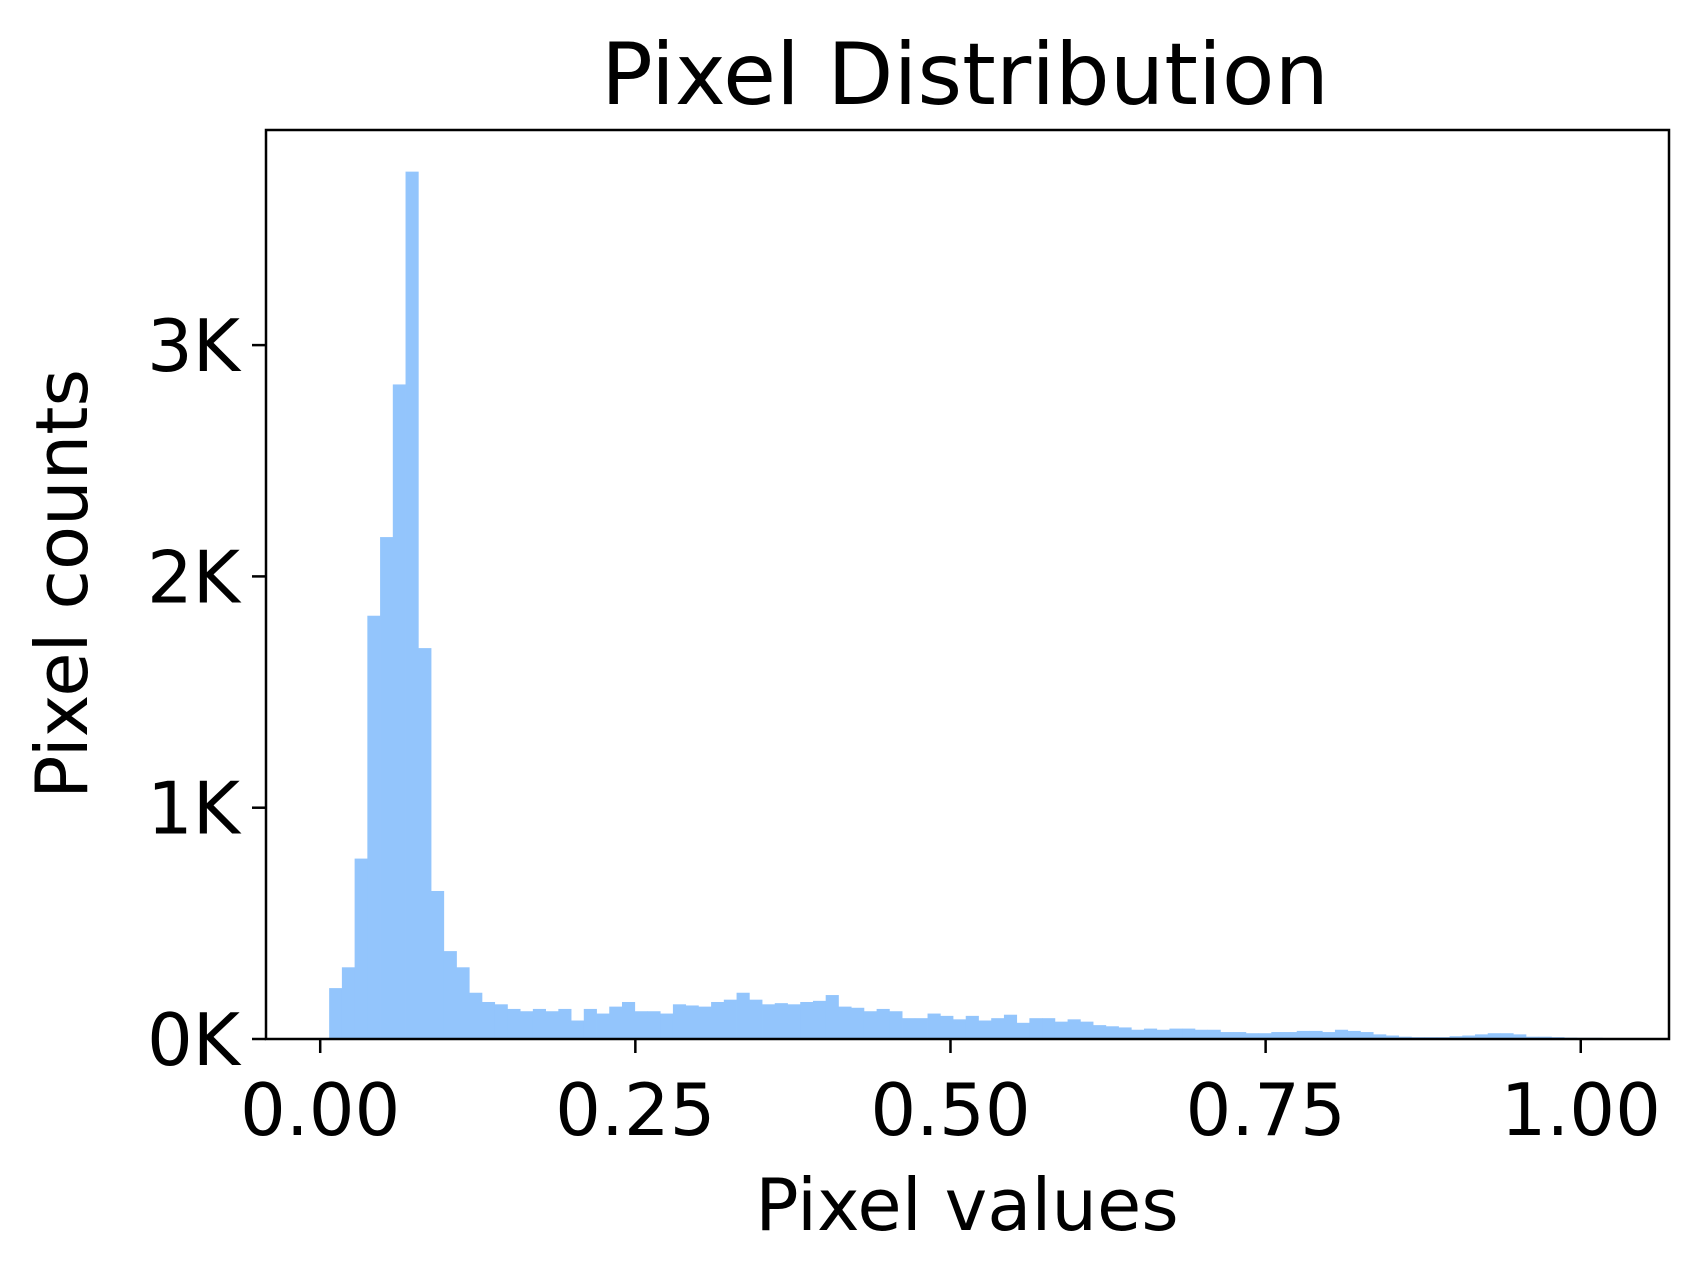  What do you see at coordinates (320, 1110) in the screenshot?
I see `x-tick-label: 0.00` at bounding box center [320, 1110].